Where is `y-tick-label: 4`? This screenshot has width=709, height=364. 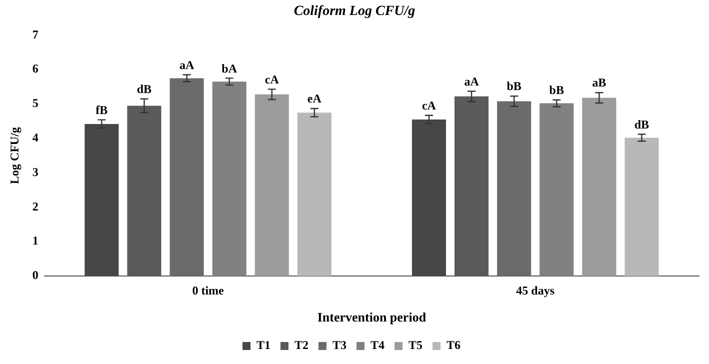 y-tick-label: 4 is located at coordinates (35, 137).